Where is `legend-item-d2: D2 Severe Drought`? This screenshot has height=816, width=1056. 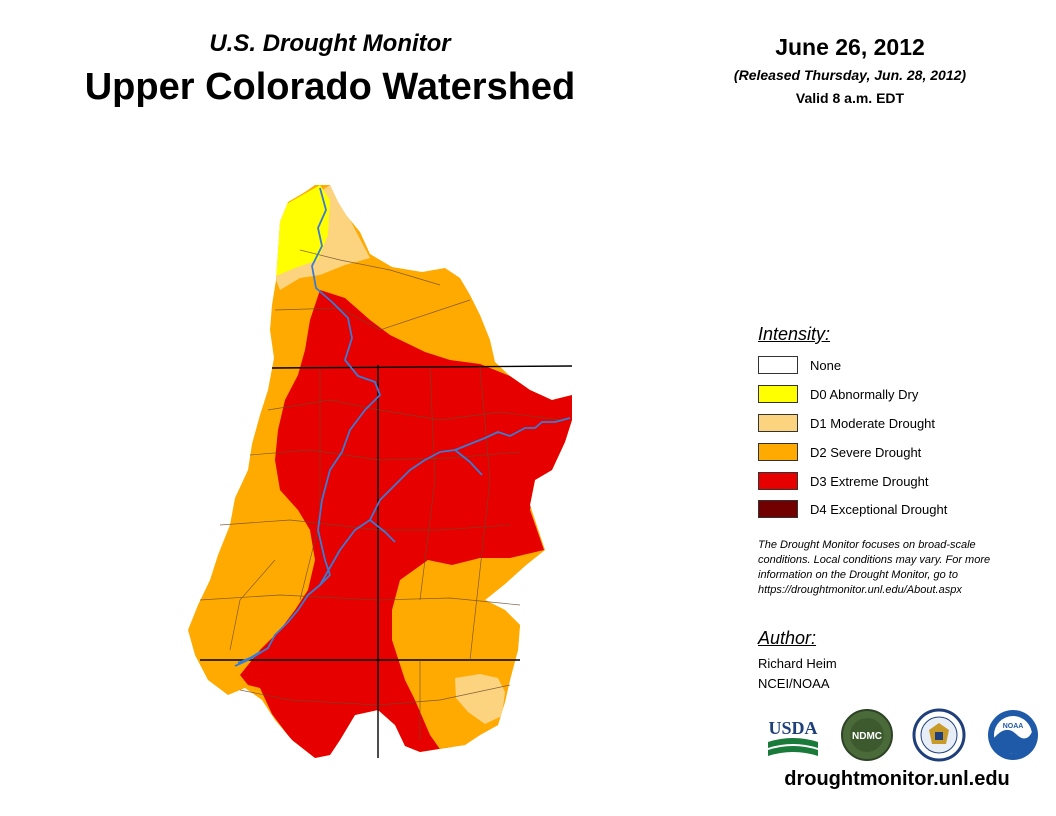 legend-item-d2: D2 Severe Drought is located at coordinates (839, 452).